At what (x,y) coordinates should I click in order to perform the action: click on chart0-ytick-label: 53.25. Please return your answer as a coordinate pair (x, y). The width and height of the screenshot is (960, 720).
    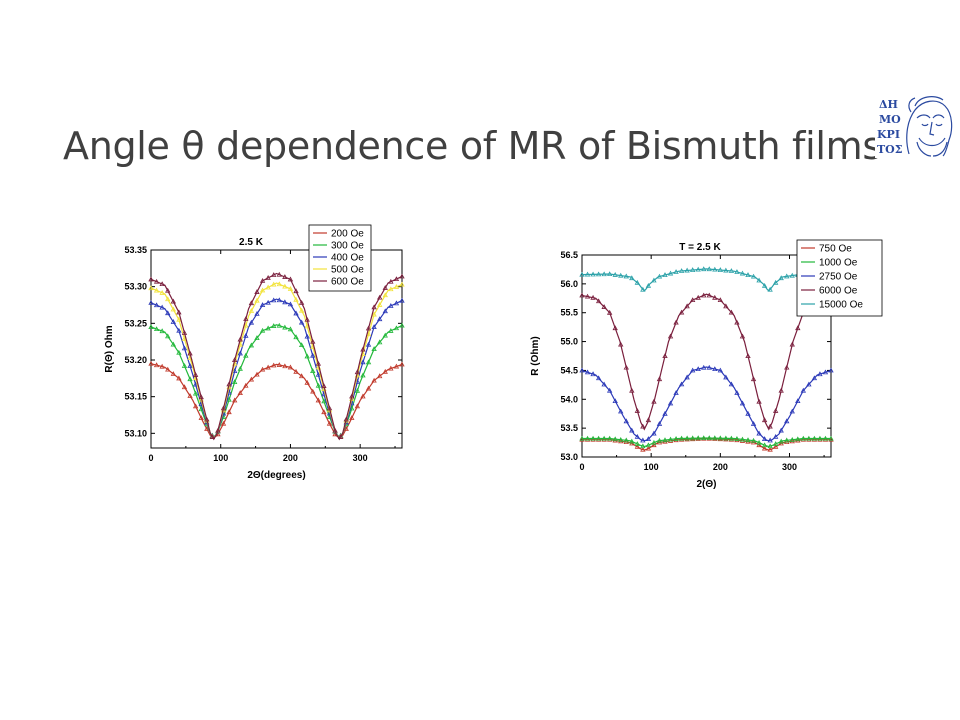
    Looking at the image, I should click on (135, 323).